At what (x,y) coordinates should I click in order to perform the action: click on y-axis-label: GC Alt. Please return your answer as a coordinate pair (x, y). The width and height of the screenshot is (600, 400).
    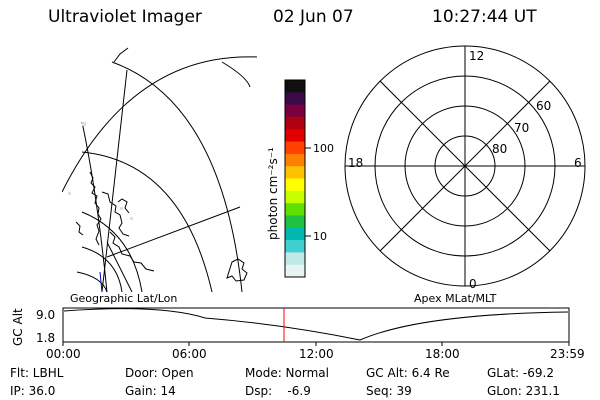
    Looking at the image, I should click on (18, 327).